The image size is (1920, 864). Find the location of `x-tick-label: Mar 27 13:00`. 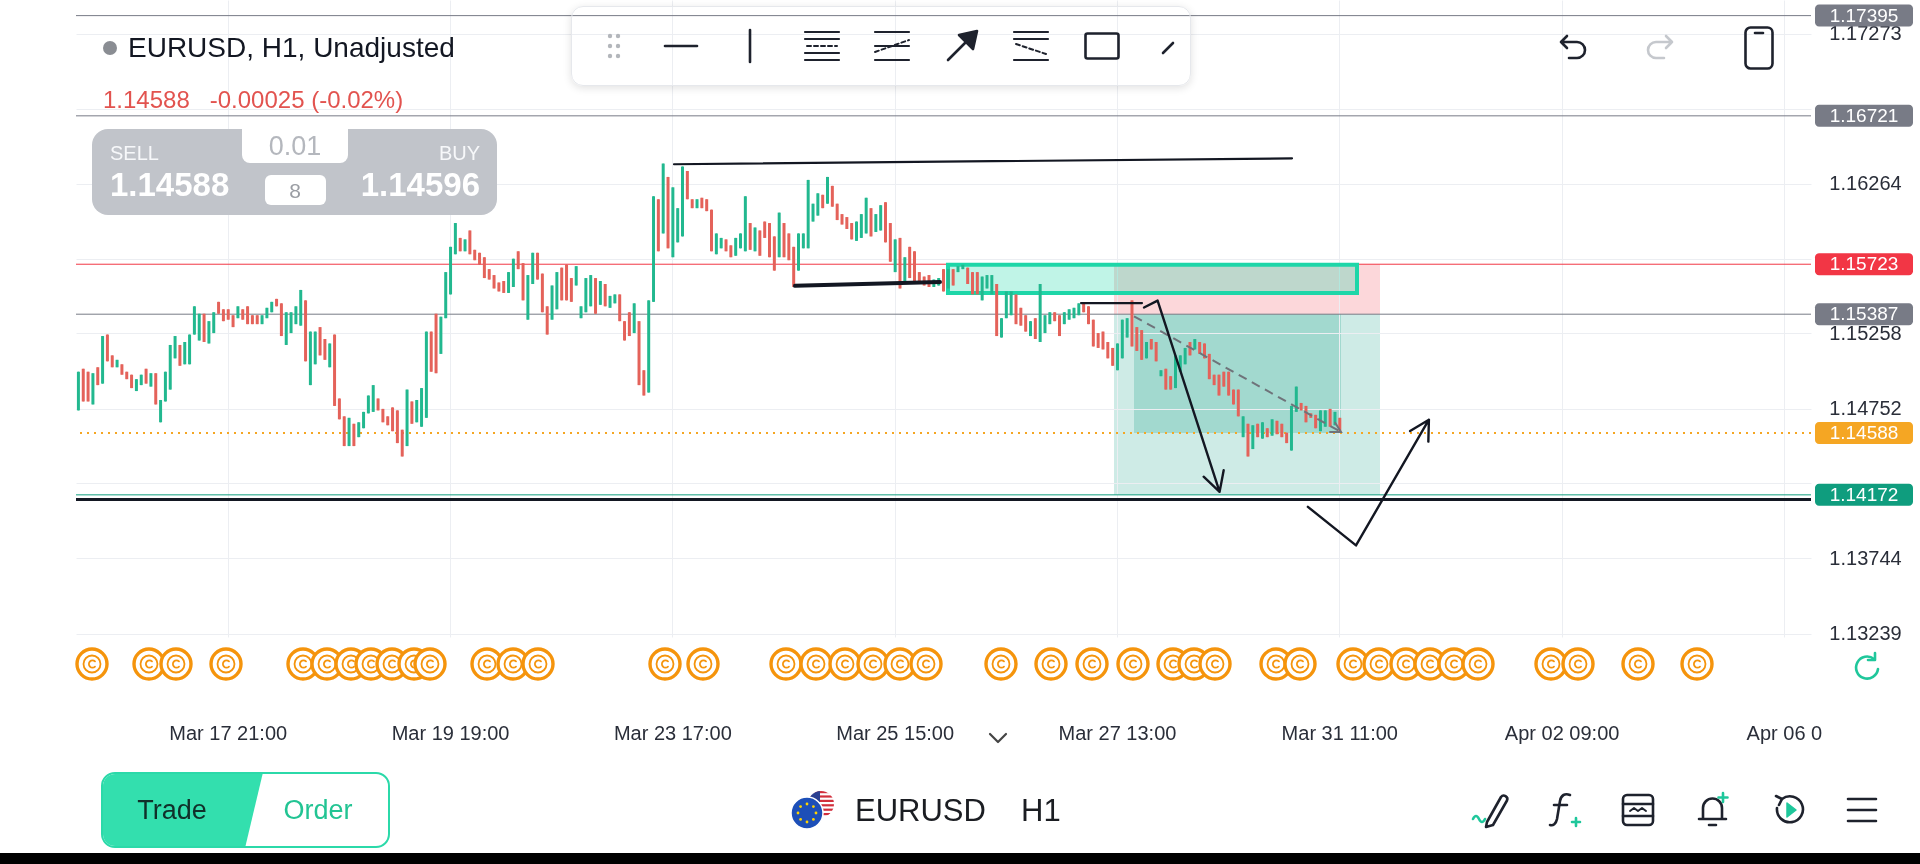

x-tick-label: Mar 27 13:00 is located at coordinates (1117, 732).